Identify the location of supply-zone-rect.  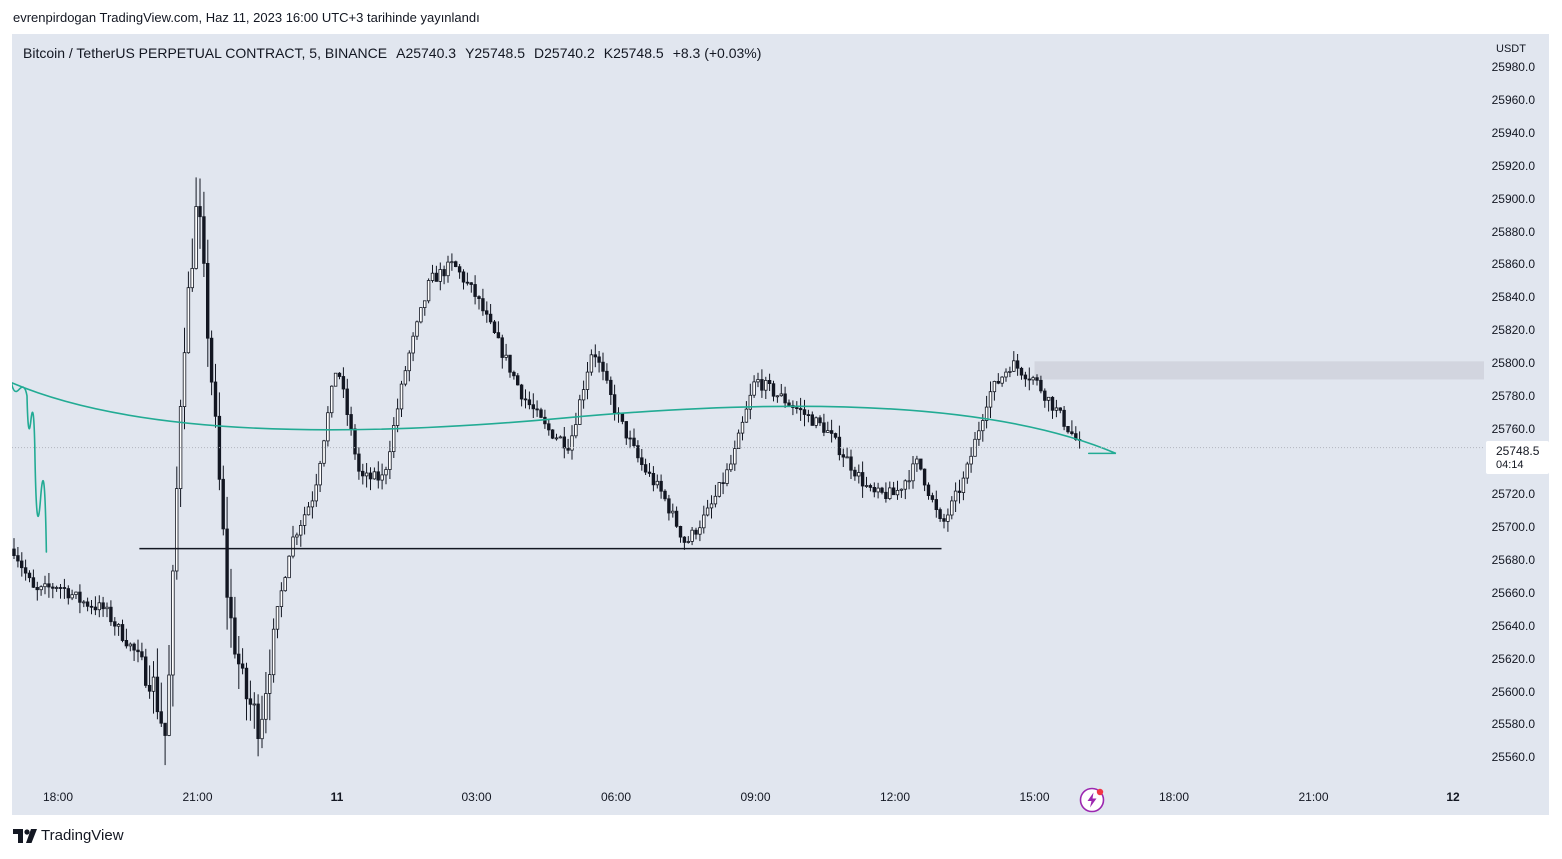
(1259, 370).